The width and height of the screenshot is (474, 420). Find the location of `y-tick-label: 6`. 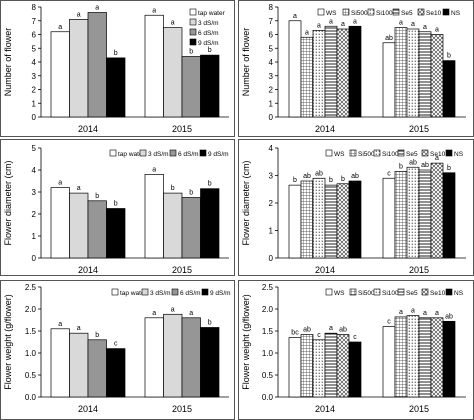

y-tick-label: 6 is located at coordinates (271, 35).